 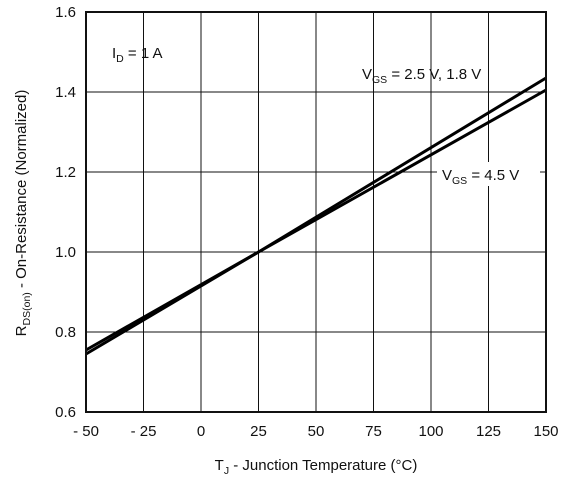 I want to click on y-tick-label: 1.0, so click(x=65, y=252).